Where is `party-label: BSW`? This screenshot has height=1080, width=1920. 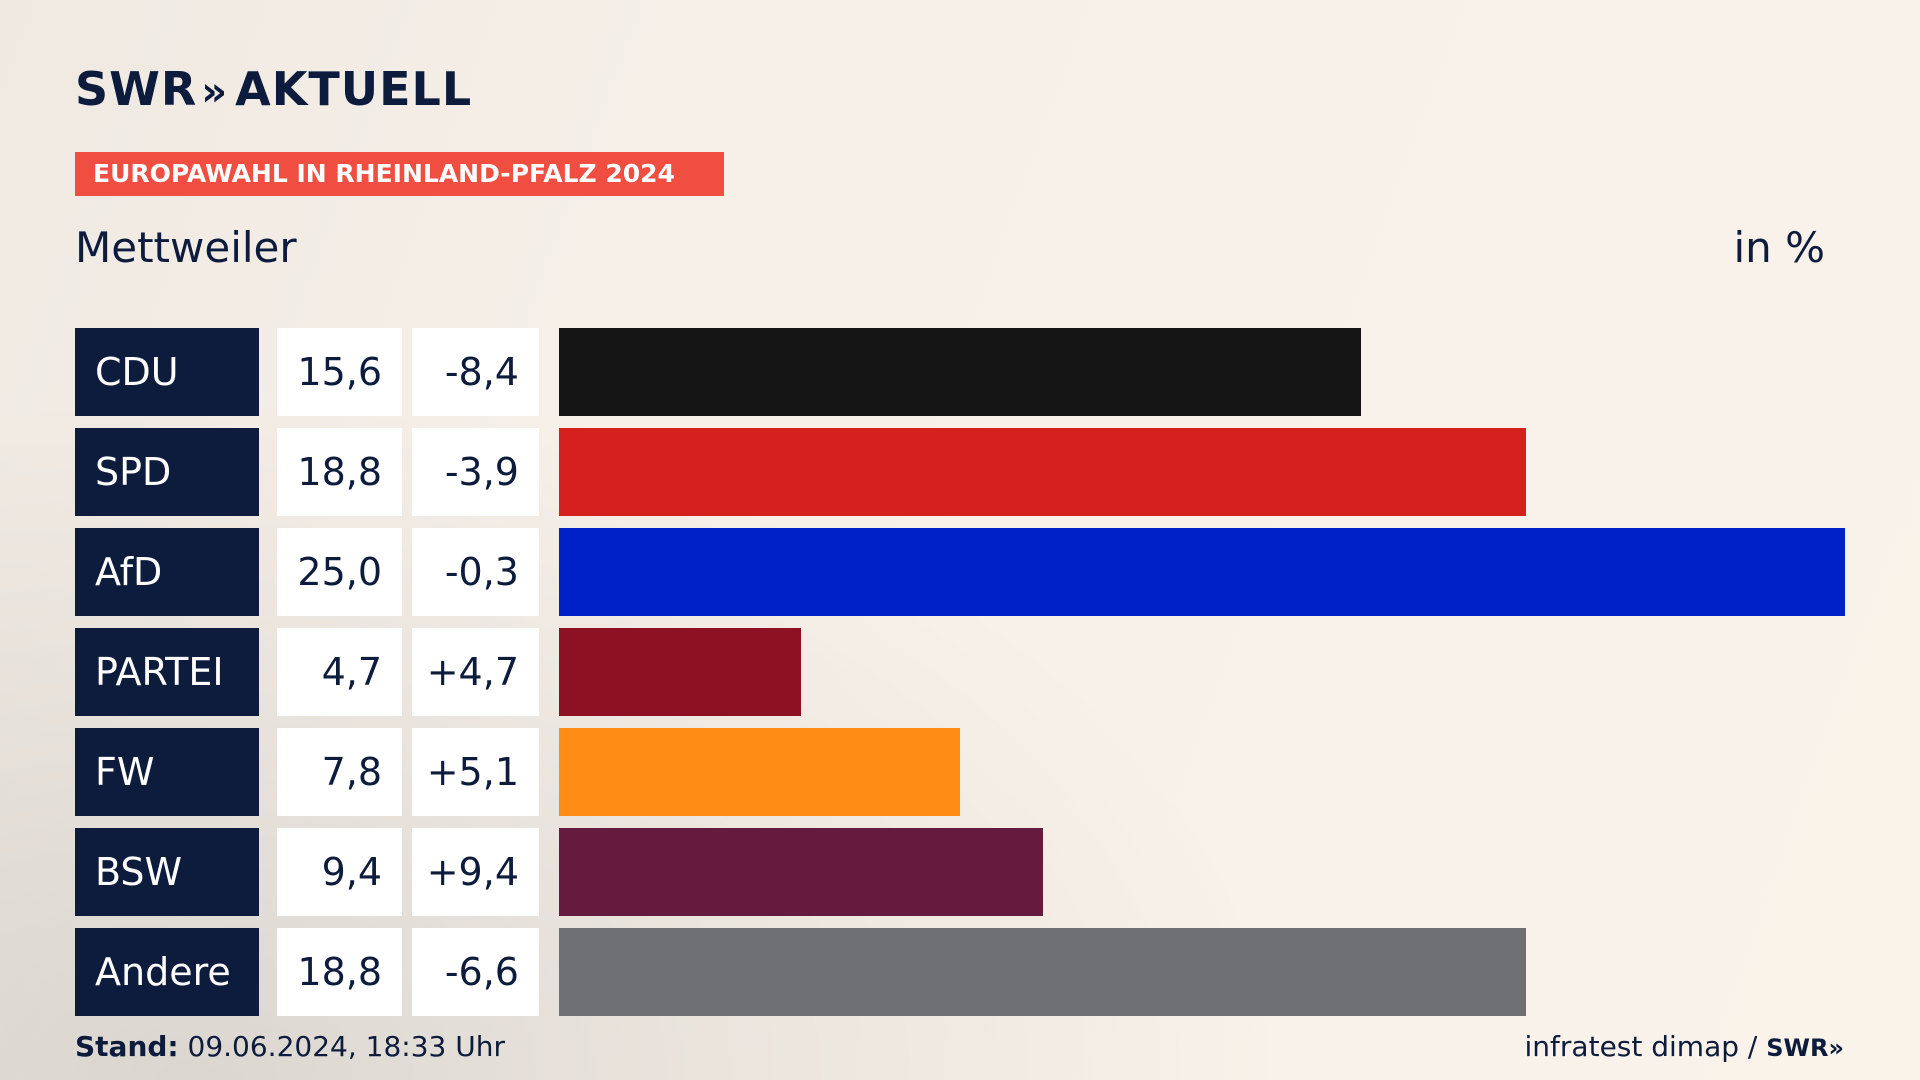 party-label: BSW is located at coordinates (167, 872).